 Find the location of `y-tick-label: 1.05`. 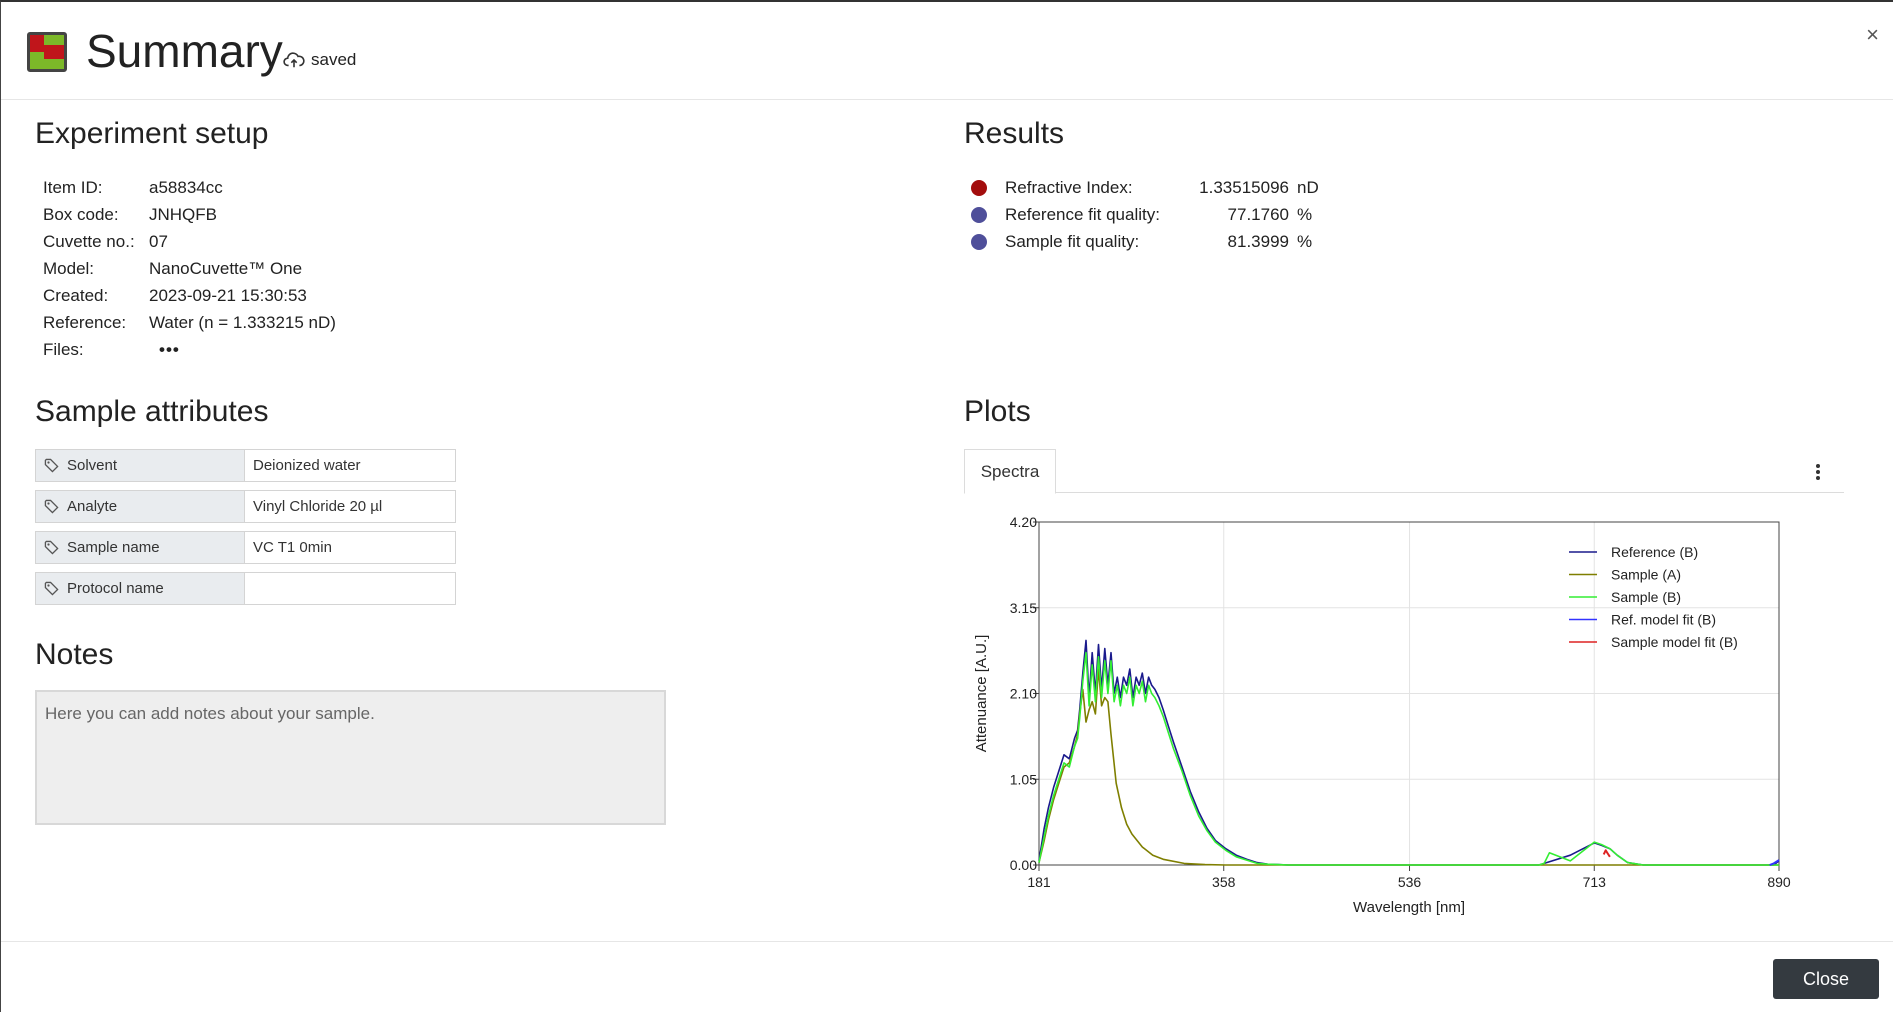

y-tick-label: 1.05 is located at coordinates (1023, 779).